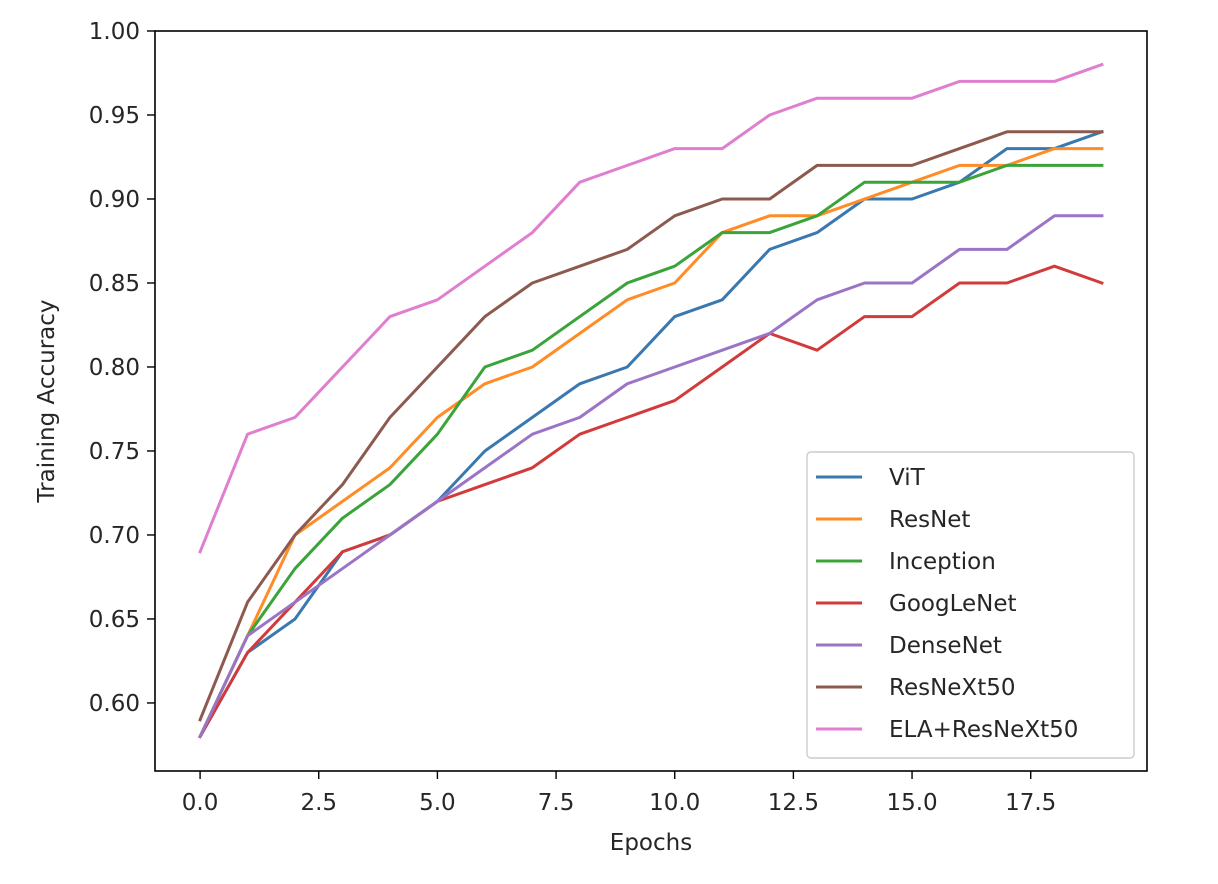  I want to click on y-tick-label: 0.65, so click(114, 620).